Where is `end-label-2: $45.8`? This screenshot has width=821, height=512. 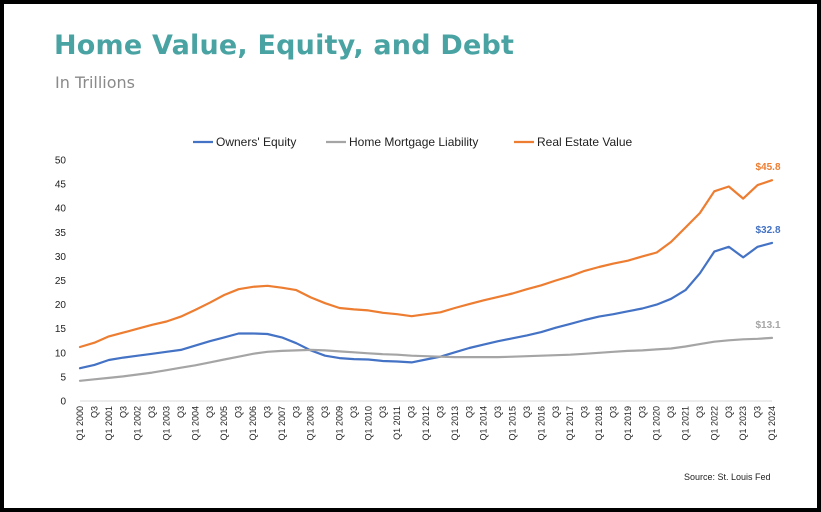 end-label-2: $45.8 is located at coordinates (767, 167).